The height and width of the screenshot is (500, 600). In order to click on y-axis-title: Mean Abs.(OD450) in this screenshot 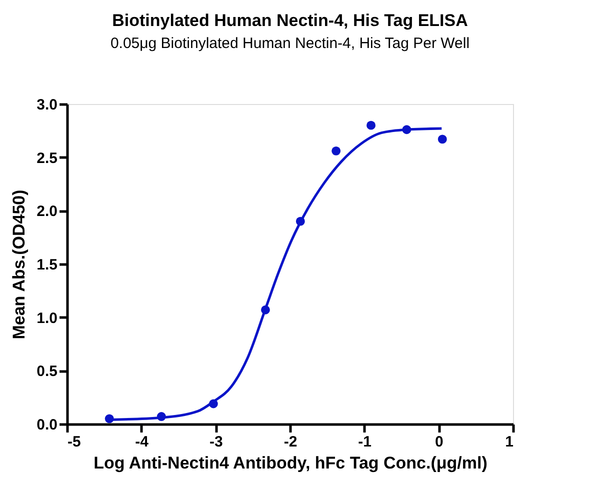, I will do `click(19, 265)`.